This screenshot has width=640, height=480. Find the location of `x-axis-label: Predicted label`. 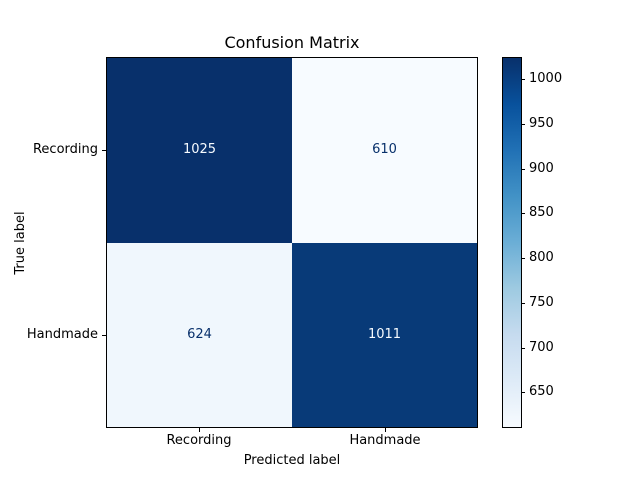

x-axis-label: Predicted label is located at coordinates (292, 460).